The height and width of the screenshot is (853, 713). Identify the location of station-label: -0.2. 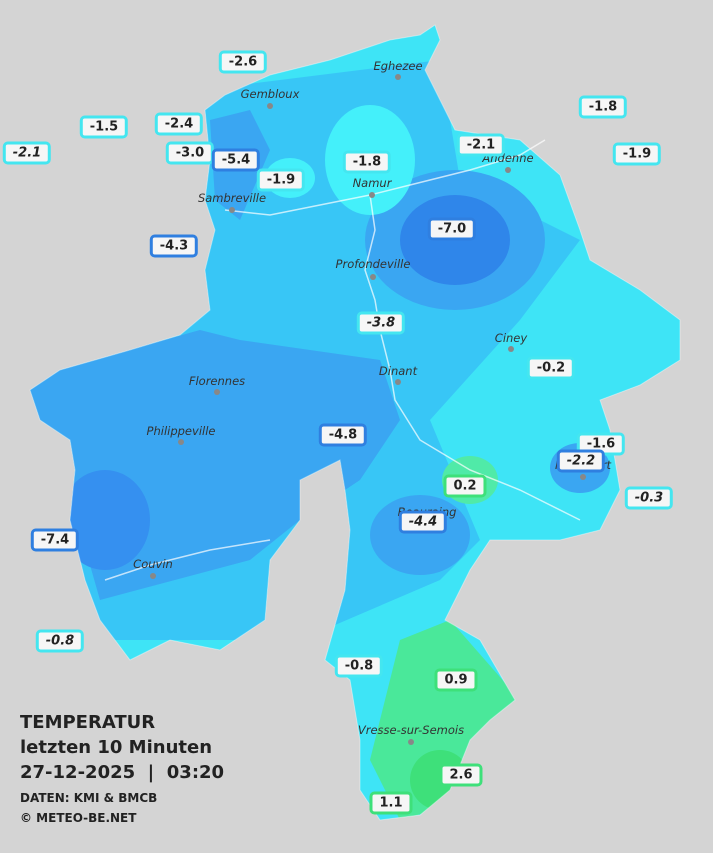
(551, 368).